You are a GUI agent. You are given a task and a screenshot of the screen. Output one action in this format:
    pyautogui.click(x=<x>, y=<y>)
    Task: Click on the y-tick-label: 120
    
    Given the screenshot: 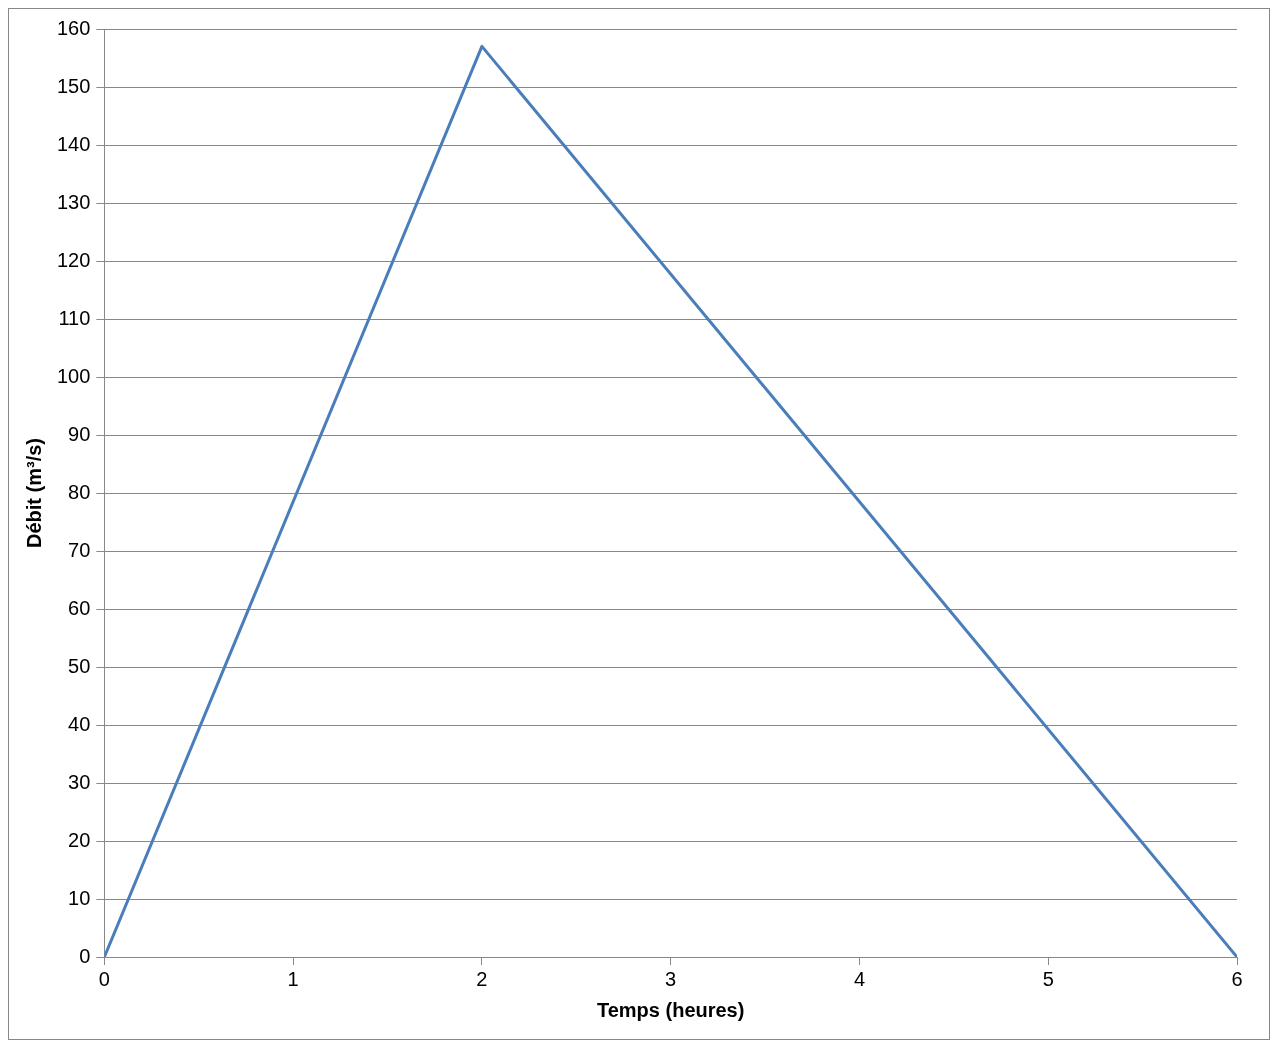 What is the action you would take?
    pyautogui.click(x=73, y=259)
    